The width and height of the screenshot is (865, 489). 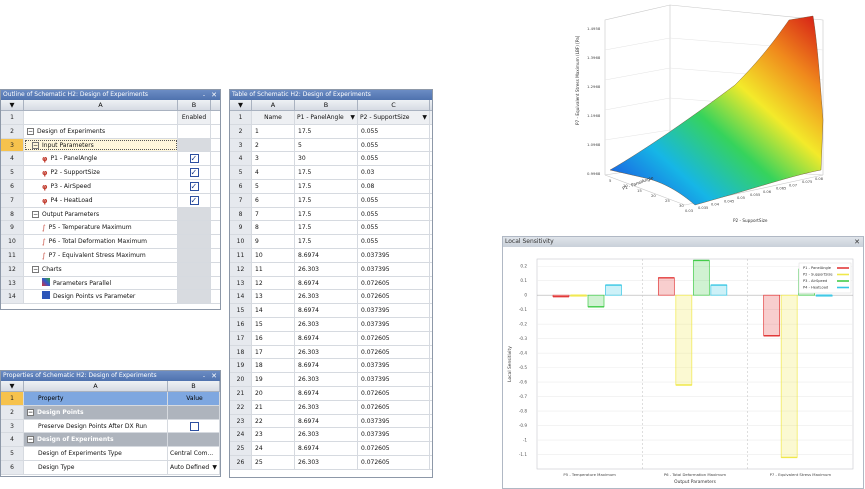 I want to click on table-cell-p2: 0.03, so click(x=394, y=172).